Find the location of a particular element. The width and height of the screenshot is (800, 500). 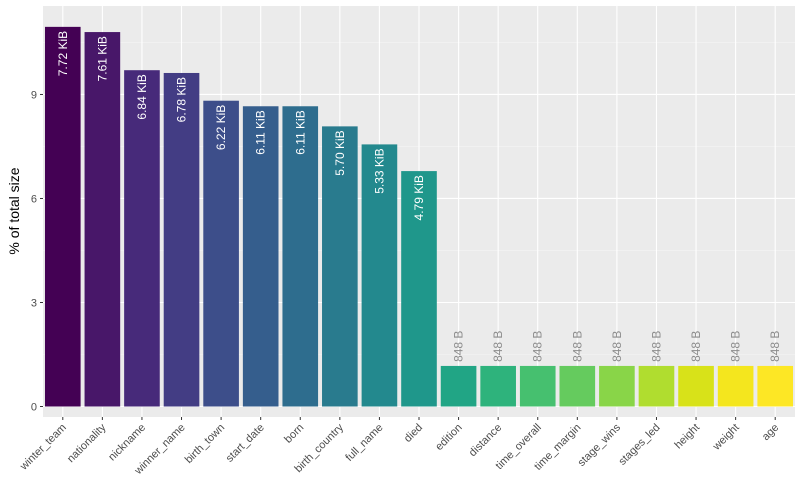

data-label: 5.33 KiB is located at coordinates (379, 170).